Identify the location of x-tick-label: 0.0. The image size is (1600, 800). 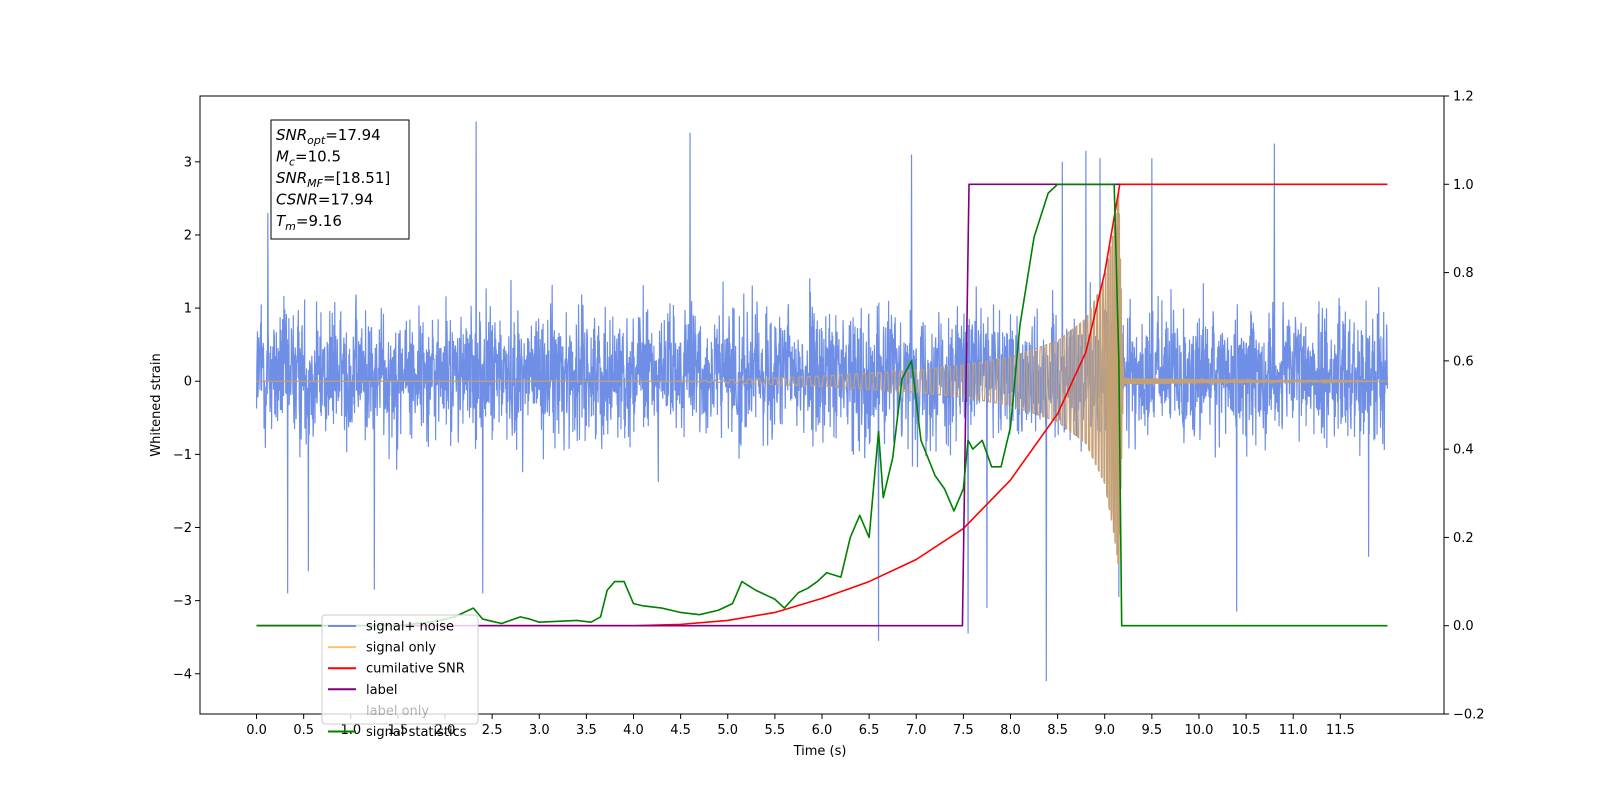
(256, 730).